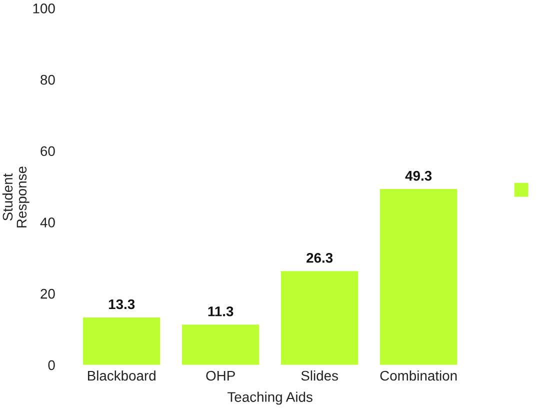  What do you see at coordinates (319, 257) in the screenshot?
I see `data-label: 26.3` at bounding box center [319, 257].